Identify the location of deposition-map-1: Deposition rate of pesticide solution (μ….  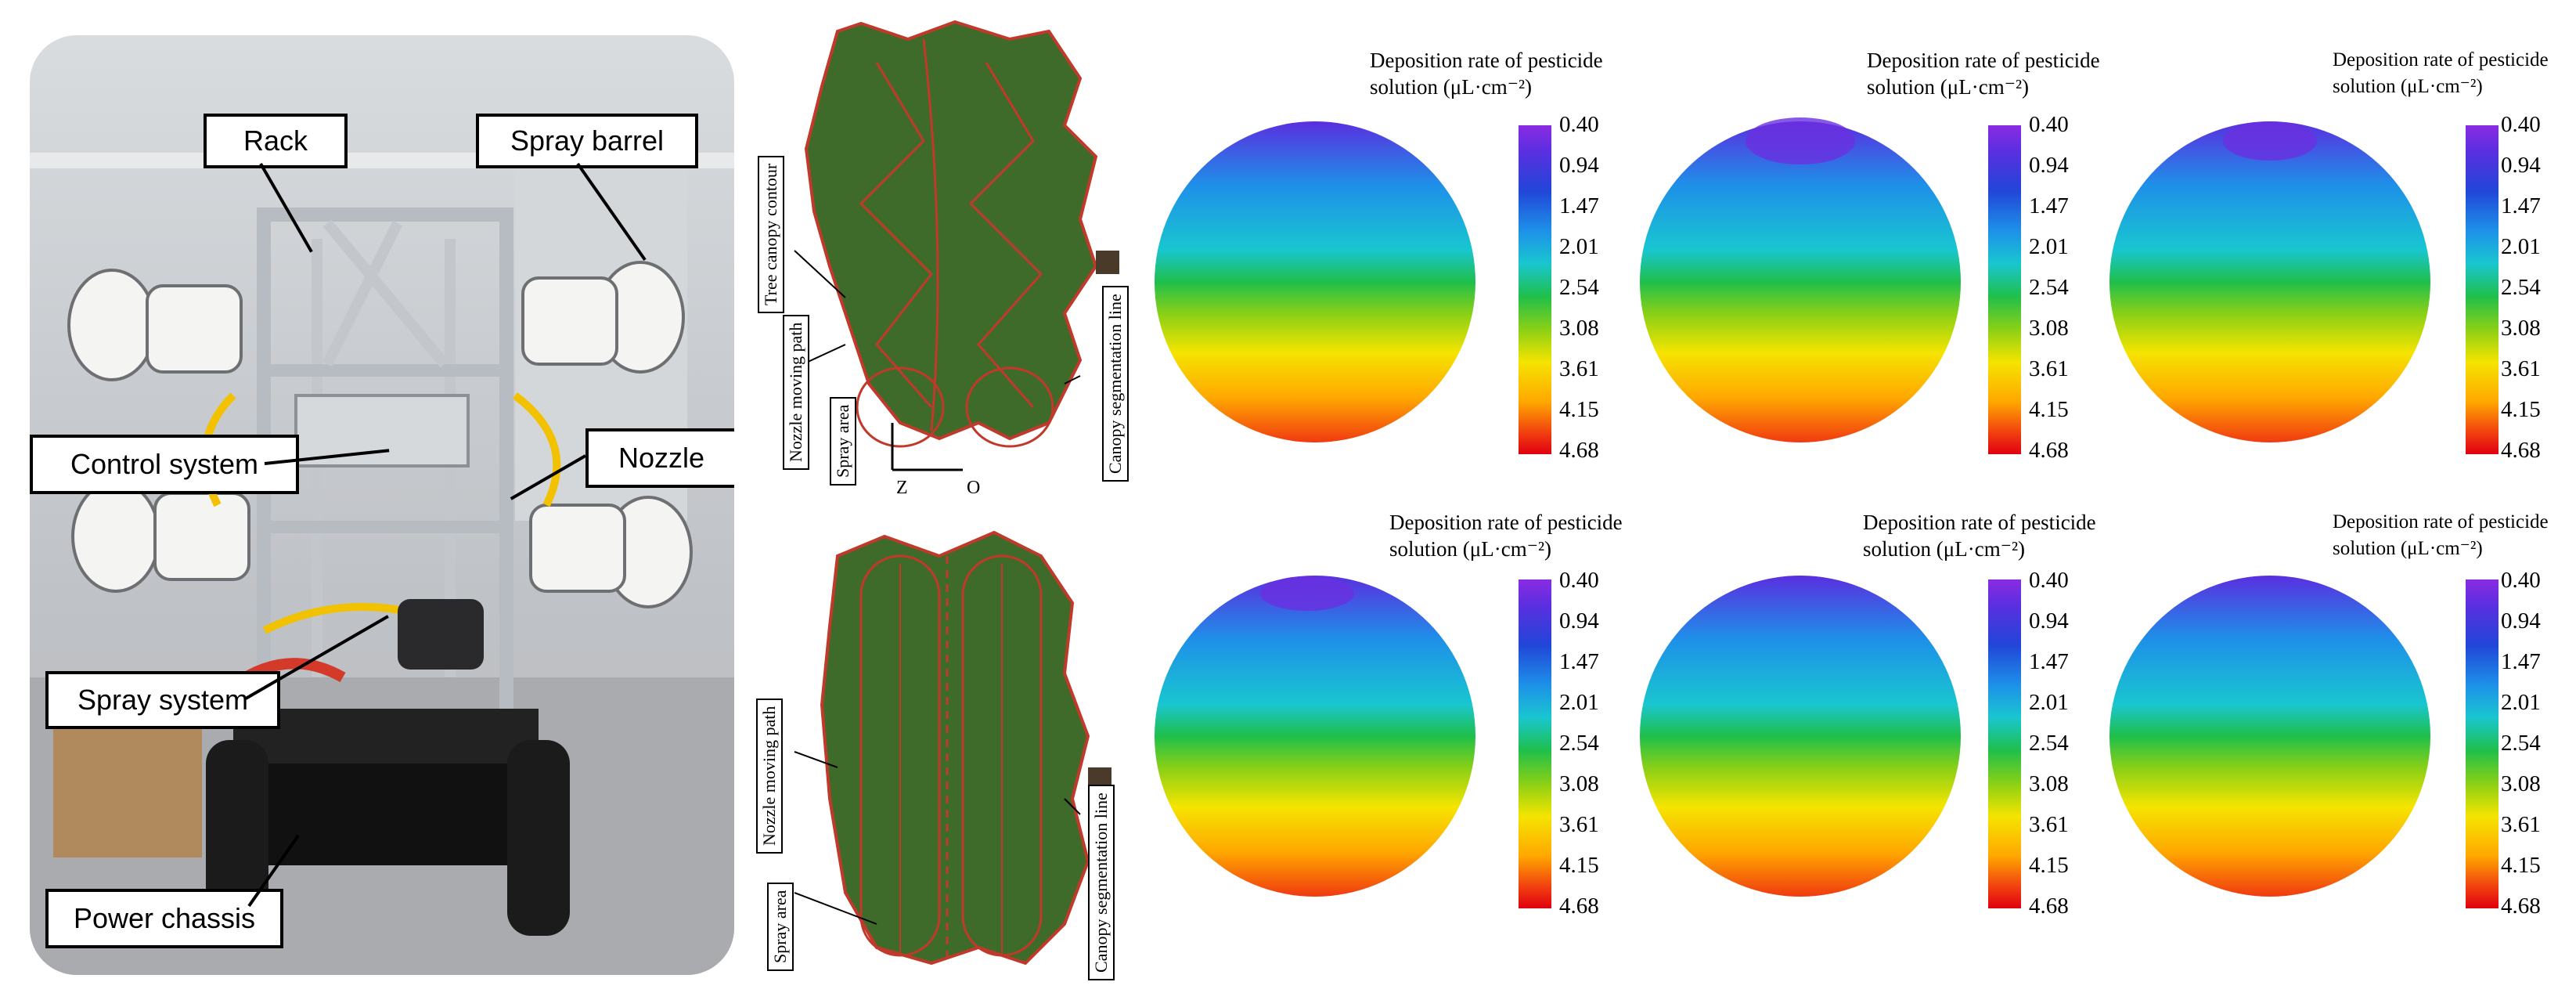
(1377, 278).